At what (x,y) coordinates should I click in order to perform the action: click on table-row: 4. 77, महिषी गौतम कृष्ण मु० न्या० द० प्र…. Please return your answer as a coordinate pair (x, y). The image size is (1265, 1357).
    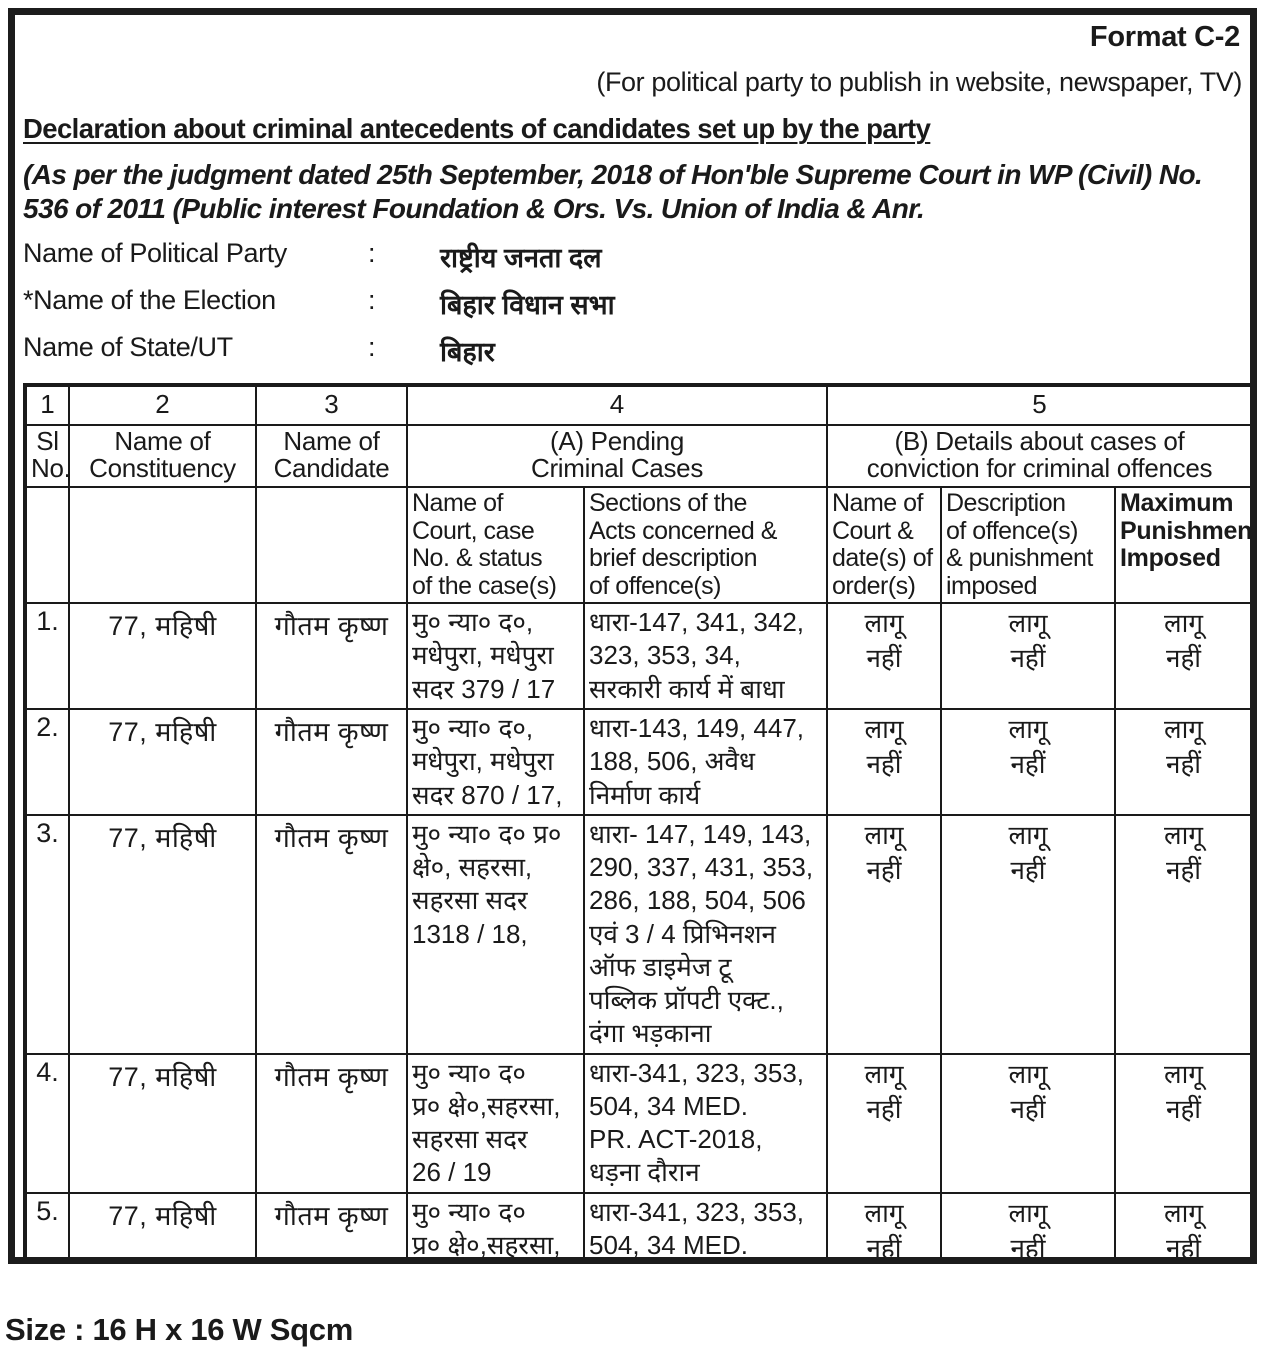
    Looking at the image, I should click on (637, 1123).